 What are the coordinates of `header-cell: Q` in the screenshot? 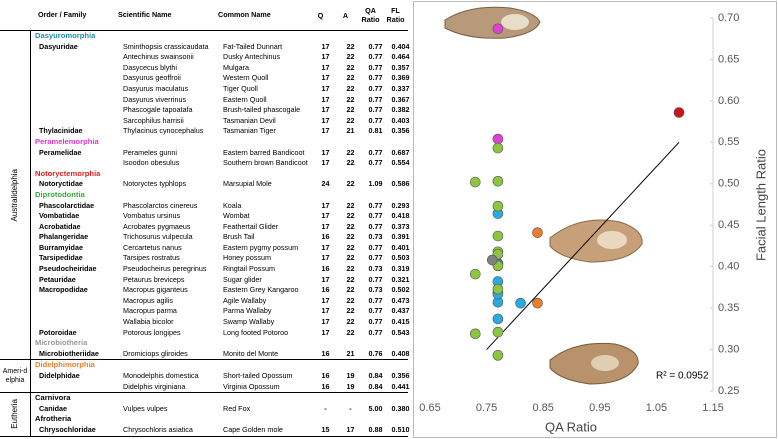 It's located at (320, 15).